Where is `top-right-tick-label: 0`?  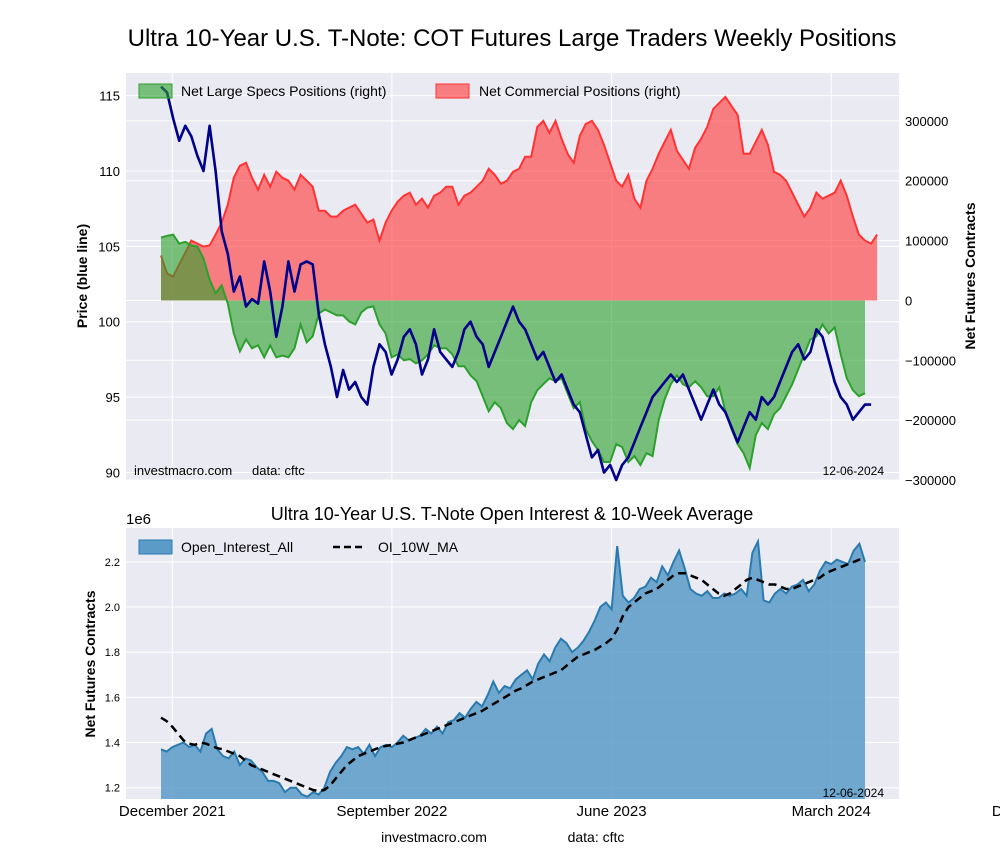
top-right-tick-label: 0 is located at coordinates (908, 300).